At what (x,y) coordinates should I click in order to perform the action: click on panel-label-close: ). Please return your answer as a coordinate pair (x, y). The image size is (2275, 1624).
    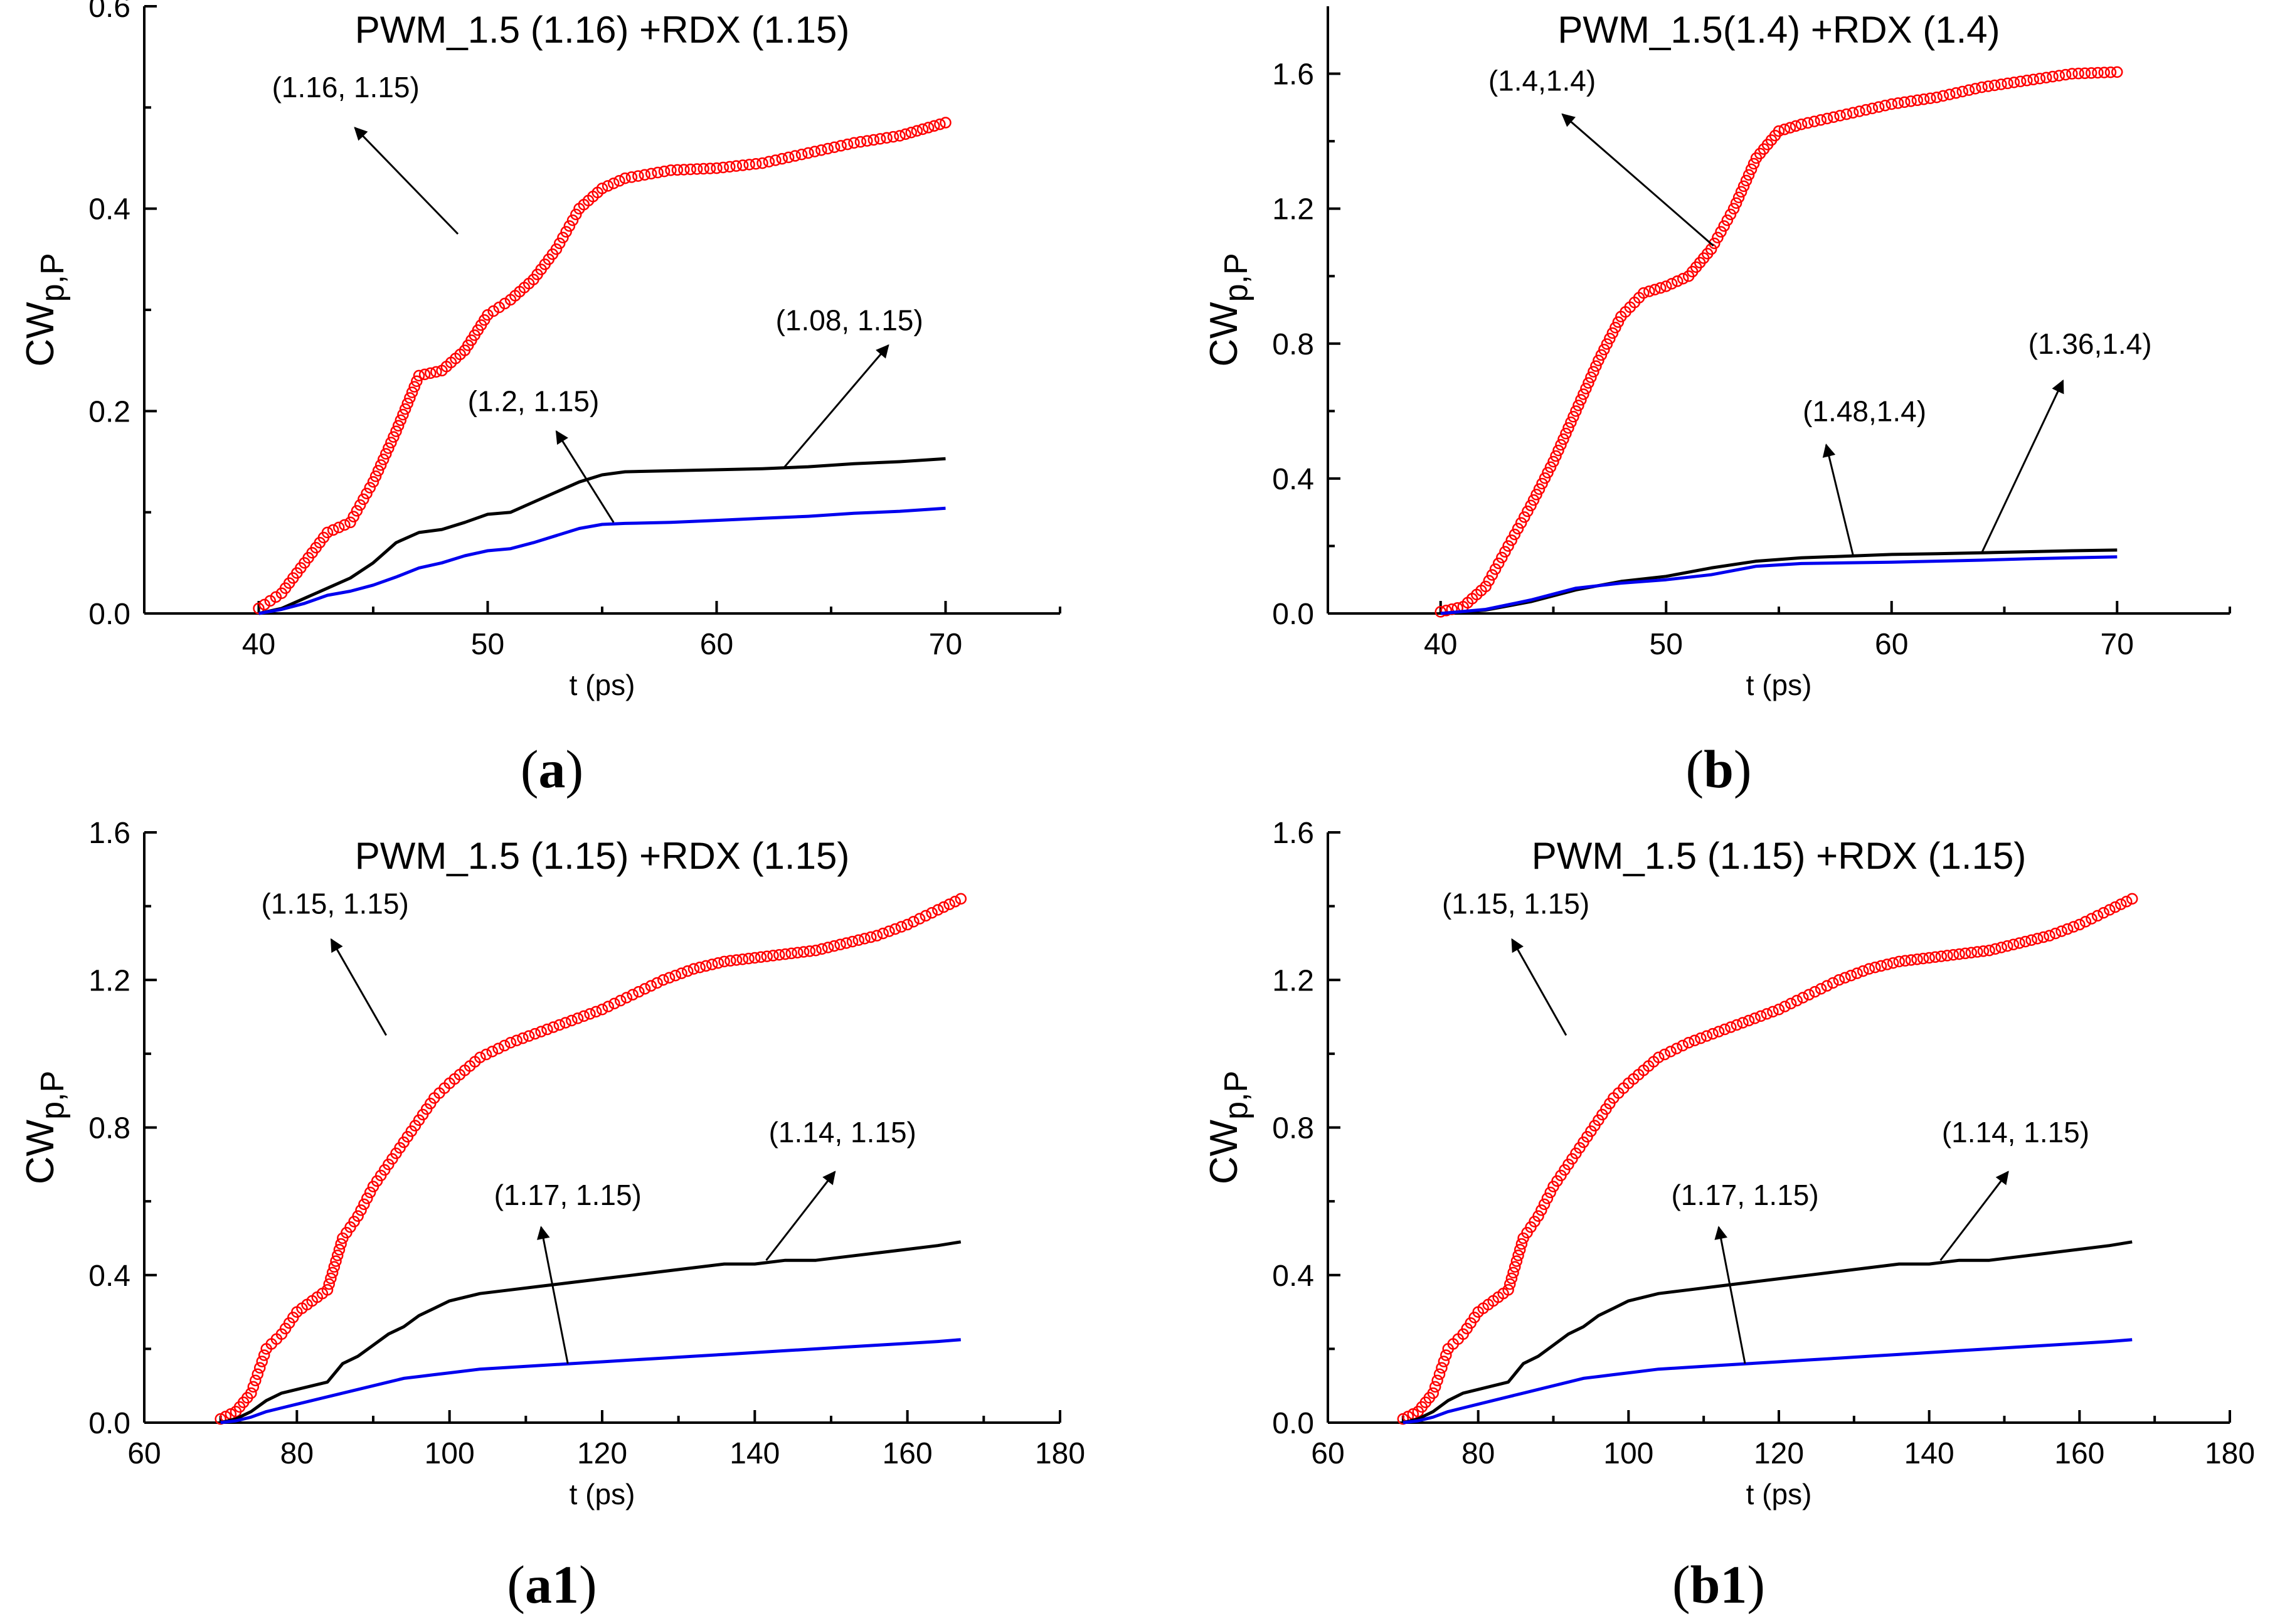
    Looking at the image, I should click on (588, 1584).